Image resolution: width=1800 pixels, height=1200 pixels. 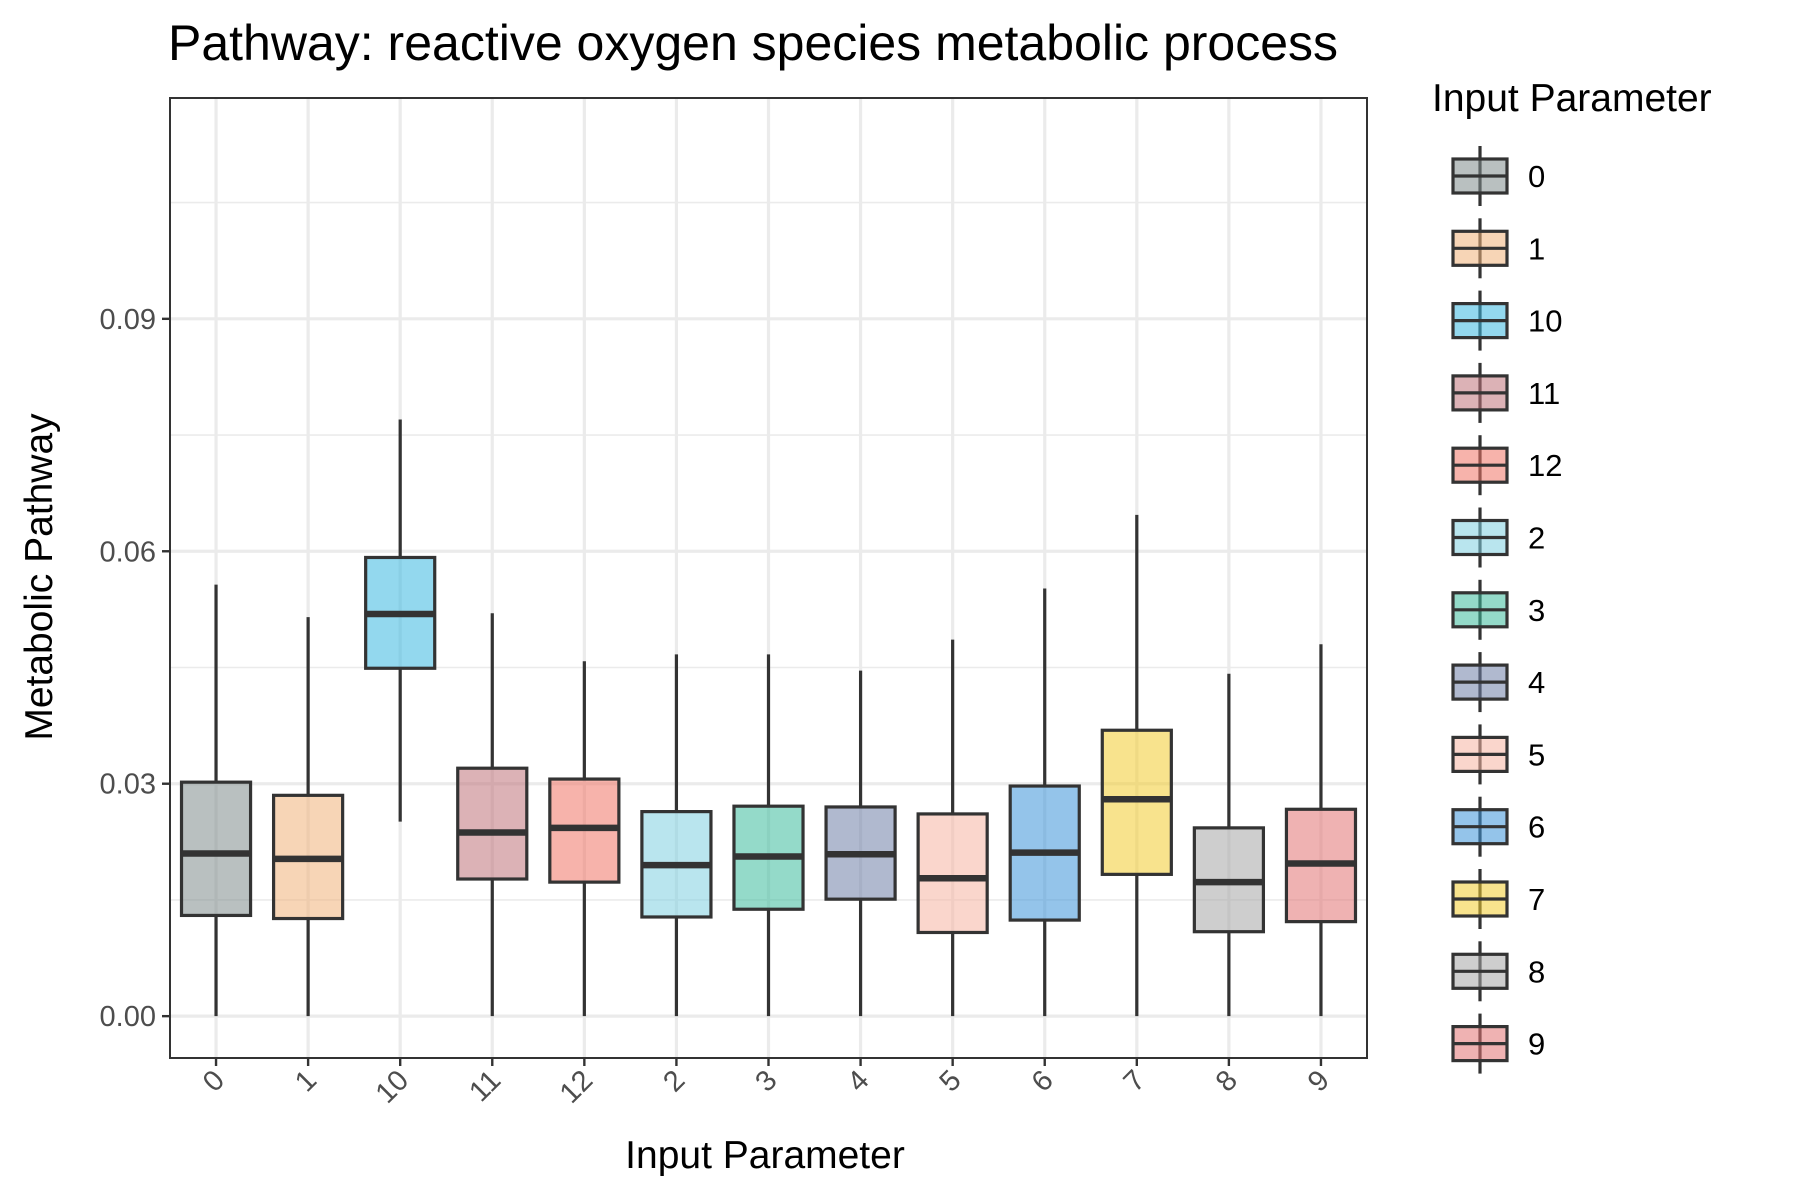 I want to click on x-tick-label: 11, so click(x=485, y=1086).